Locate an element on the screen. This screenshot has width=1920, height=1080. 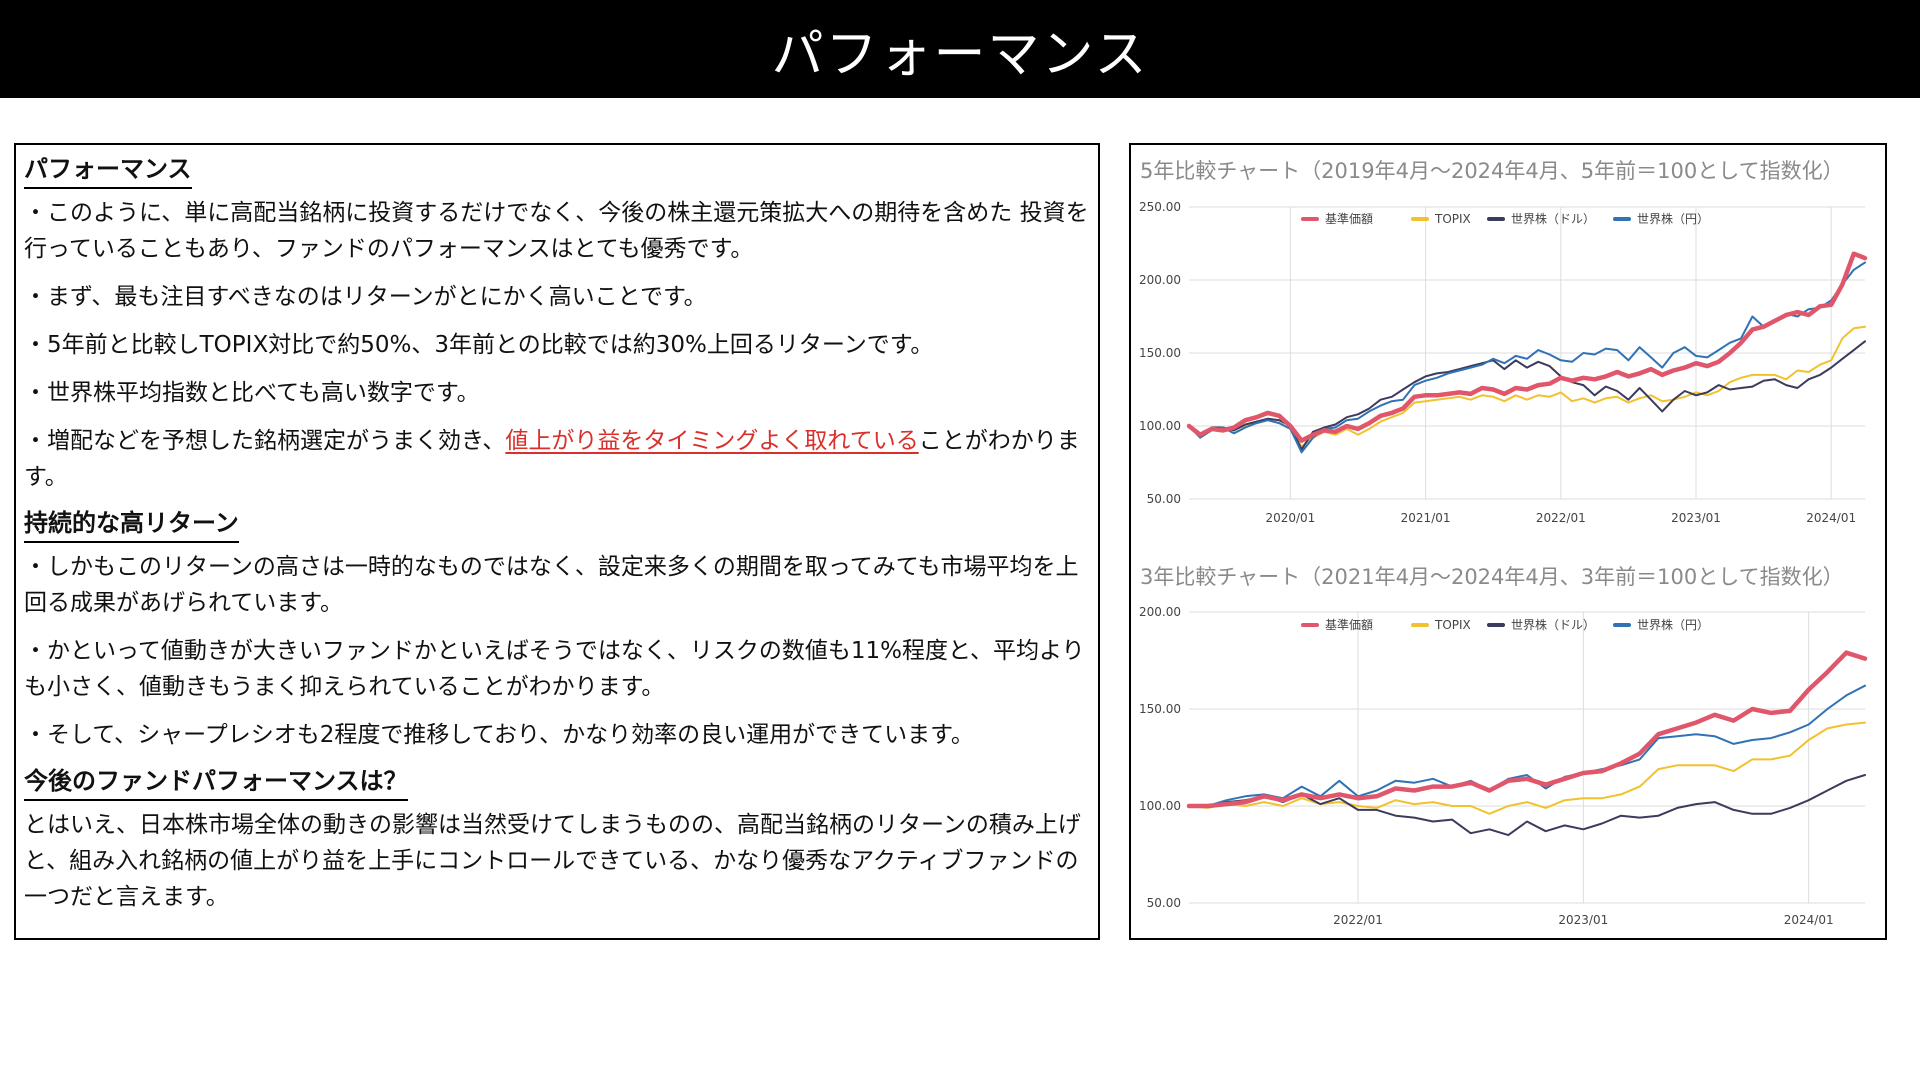
section-heading-future-performance: 今後のファンドパフォーマンスは？ is located at coordinates (216, 783).